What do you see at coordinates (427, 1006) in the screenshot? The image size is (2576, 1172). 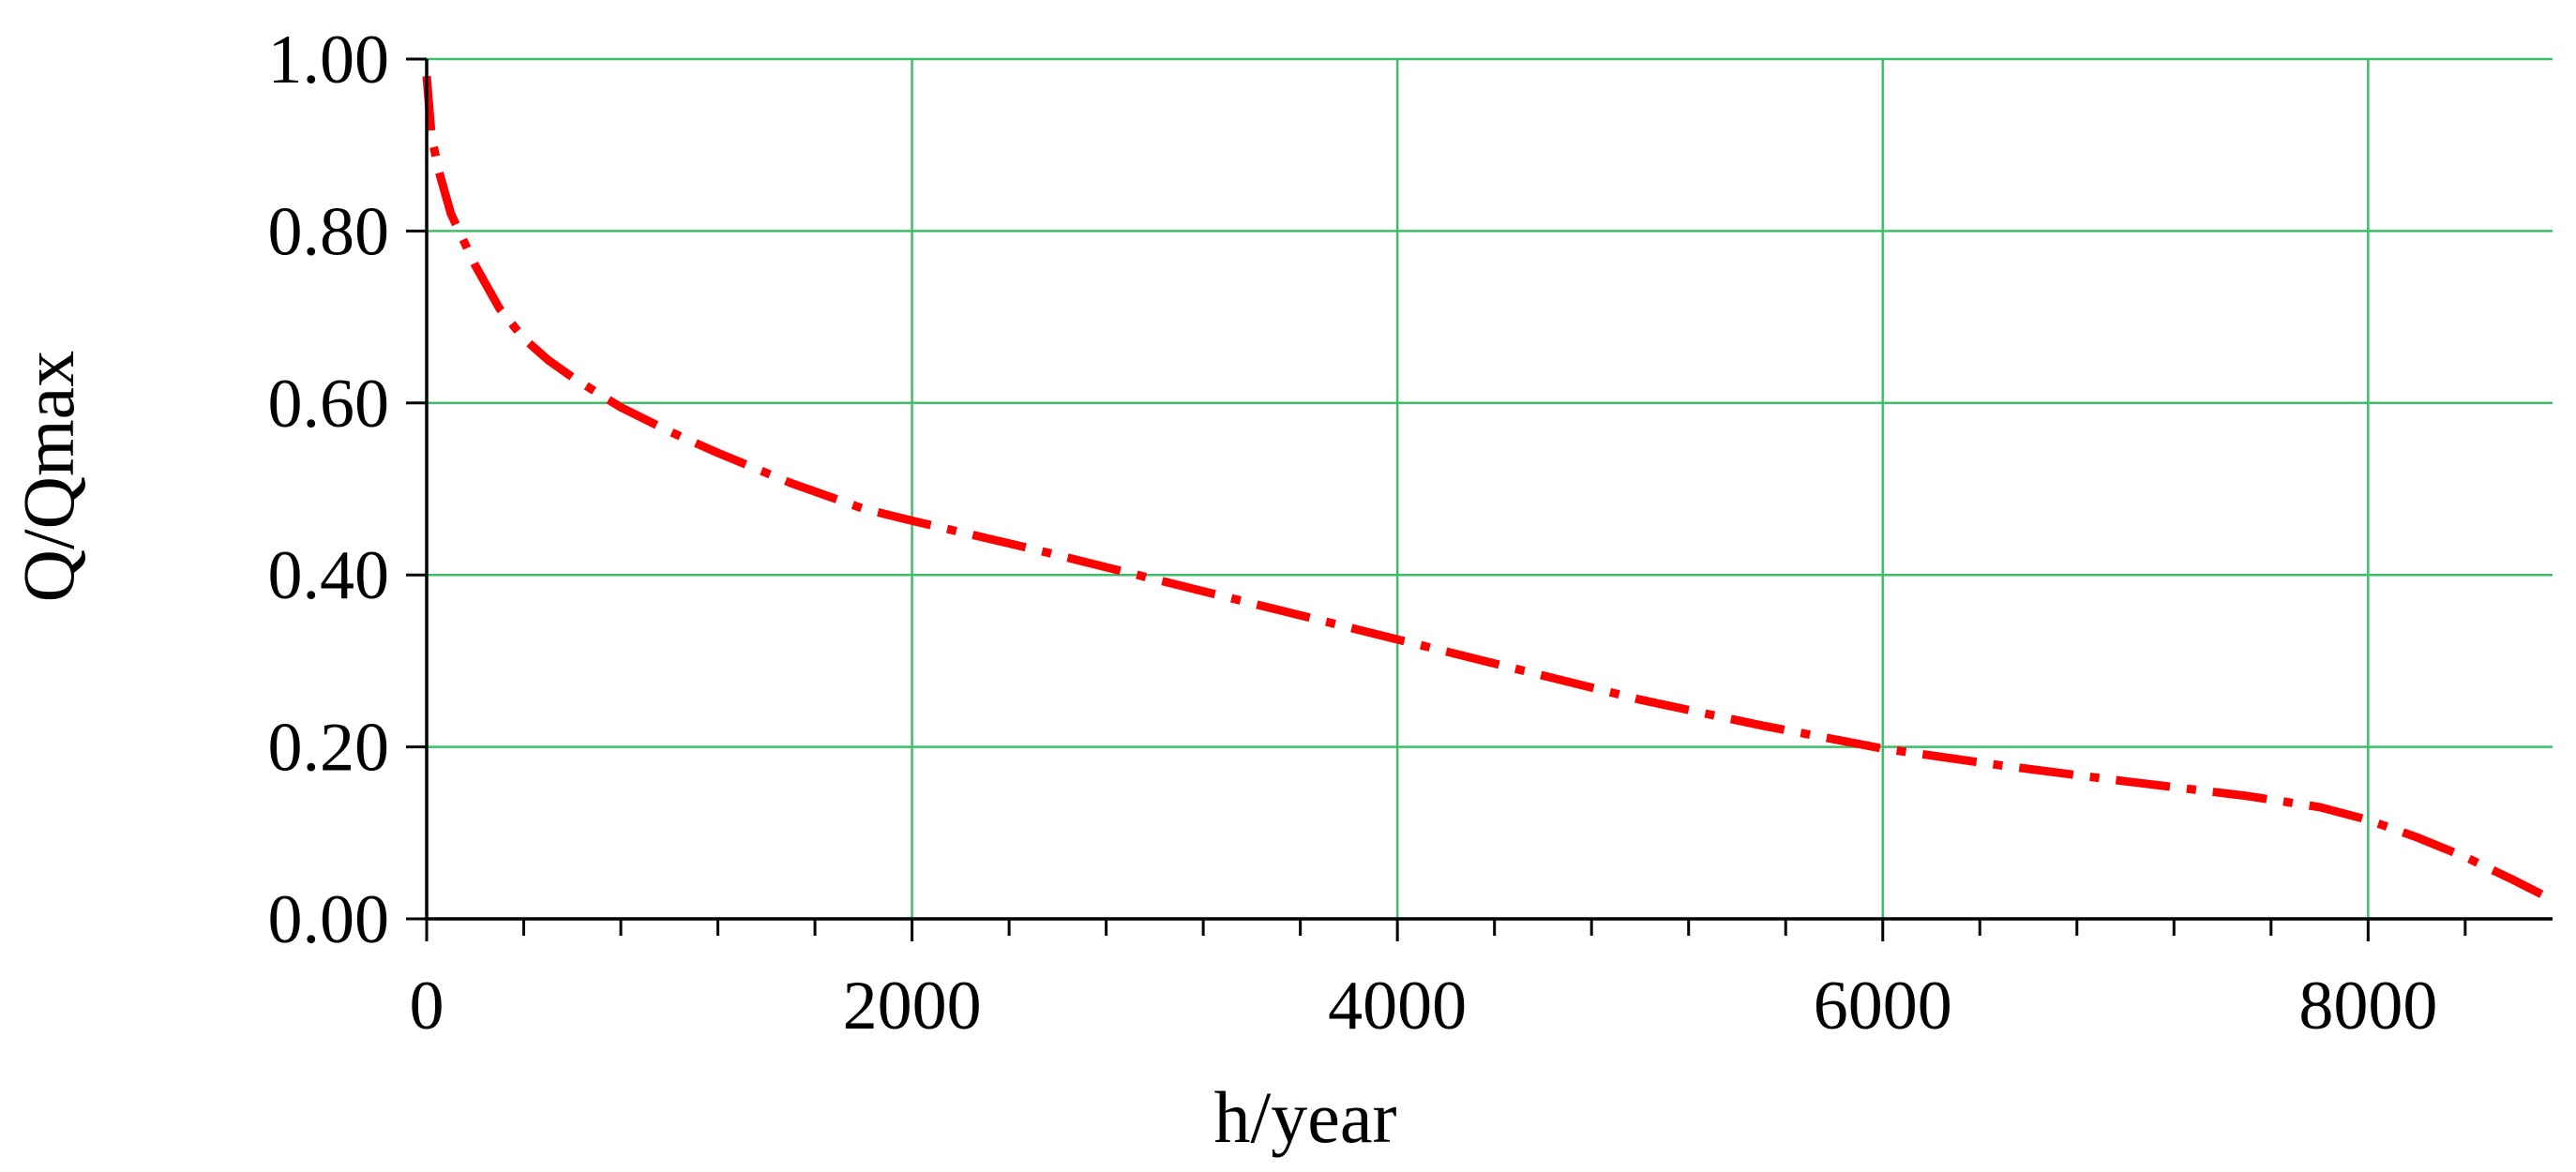 I see `x-tick-label: 0` at bounding box center [427, 1006].